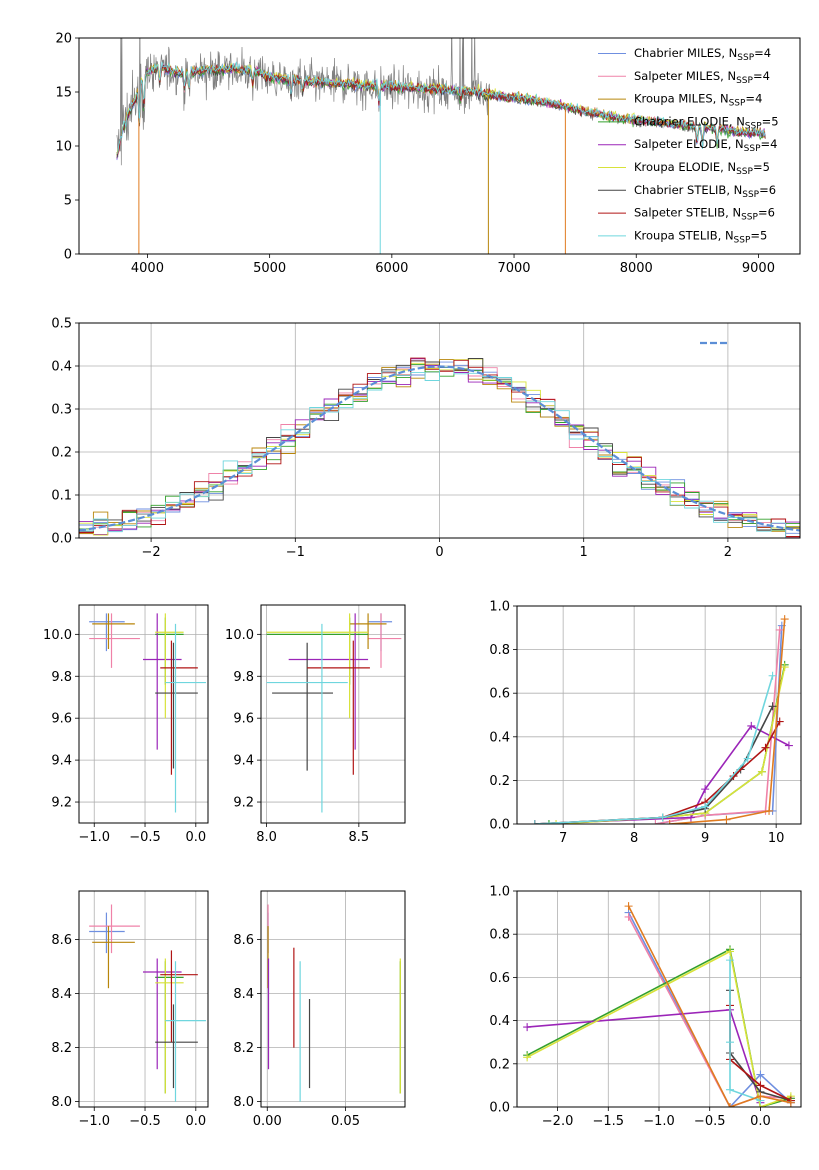  I want to click on x-tick-label: 0.05, so click(345, 1121).